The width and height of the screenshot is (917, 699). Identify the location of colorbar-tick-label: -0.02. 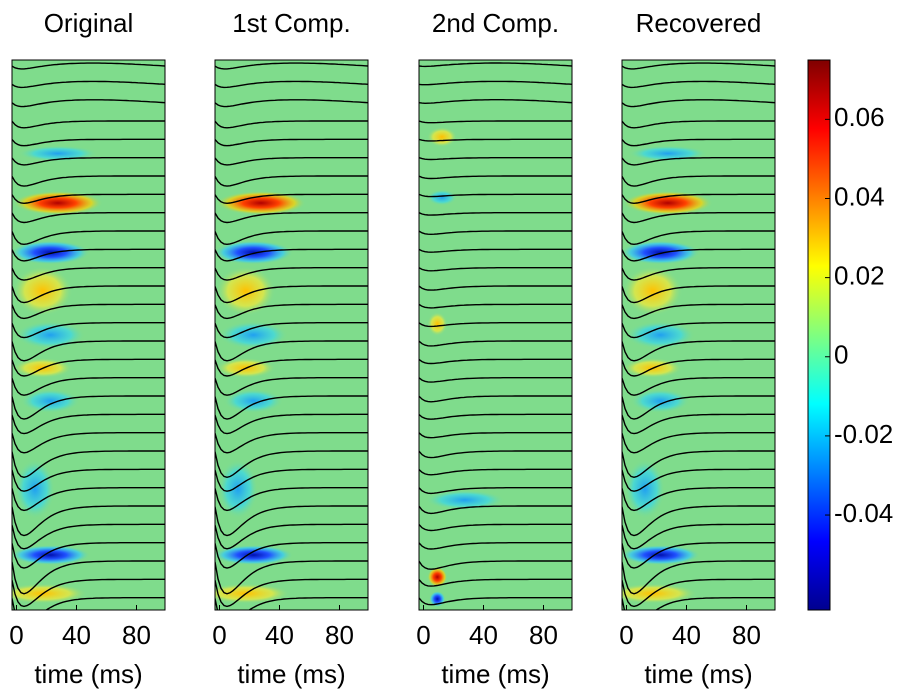
(863, 434).